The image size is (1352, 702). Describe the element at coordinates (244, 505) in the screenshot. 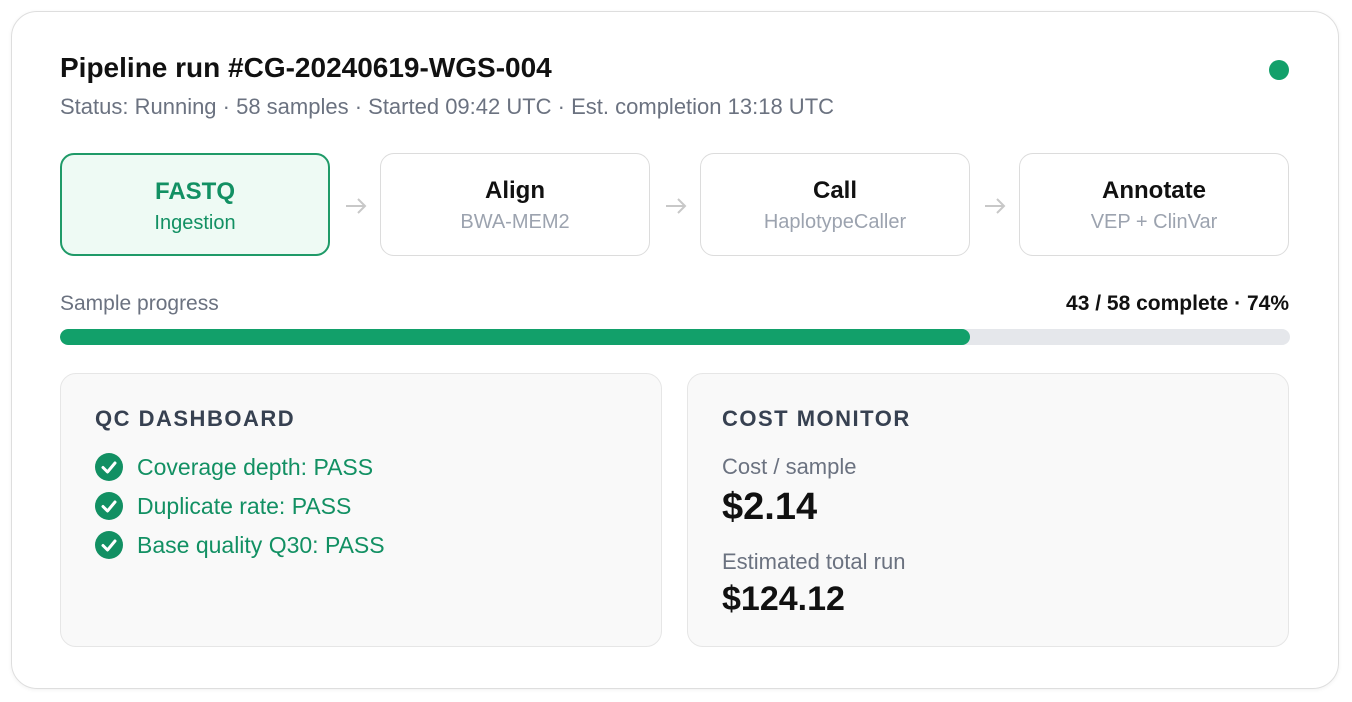

I see `qc-text: Duplicate rate: PASS` at that location.